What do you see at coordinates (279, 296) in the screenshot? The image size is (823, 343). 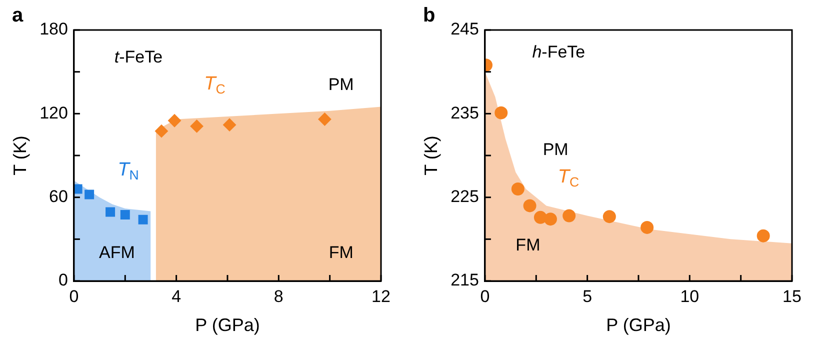 I see `x-tick-label: 8` at bounding box center [279, 296].